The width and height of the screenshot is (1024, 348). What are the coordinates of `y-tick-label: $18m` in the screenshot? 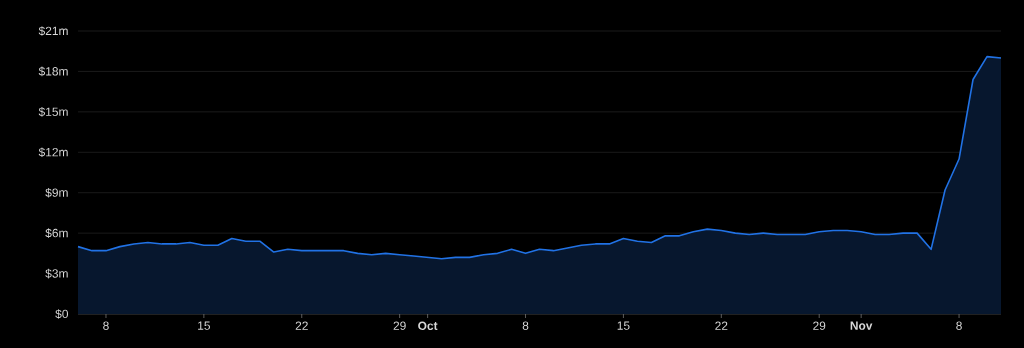 It's located at (53, 71).